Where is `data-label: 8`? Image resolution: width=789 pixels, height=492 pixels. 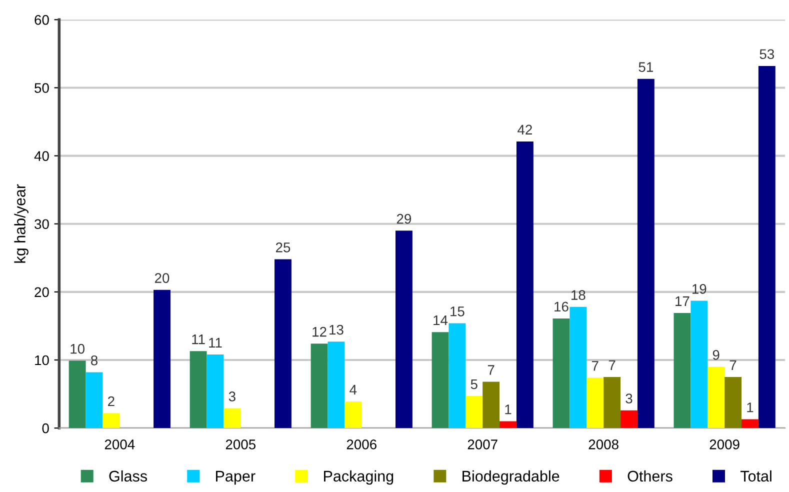 data-label: 8 is located at coordinates (94, 360).